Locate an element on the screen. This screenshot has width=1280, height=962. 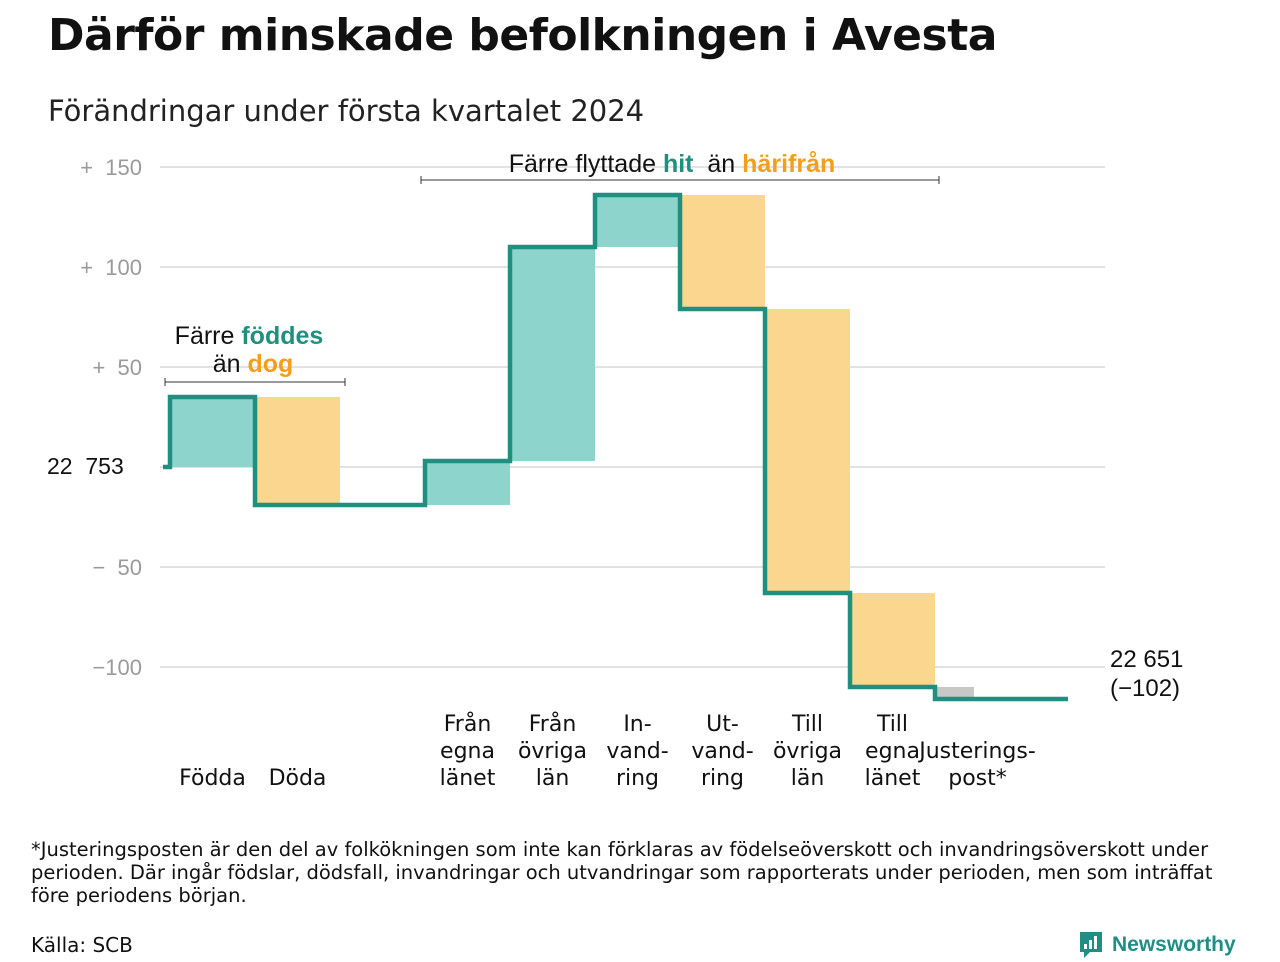
y-tick-label: + 100 is located at coordinates (111, 267).